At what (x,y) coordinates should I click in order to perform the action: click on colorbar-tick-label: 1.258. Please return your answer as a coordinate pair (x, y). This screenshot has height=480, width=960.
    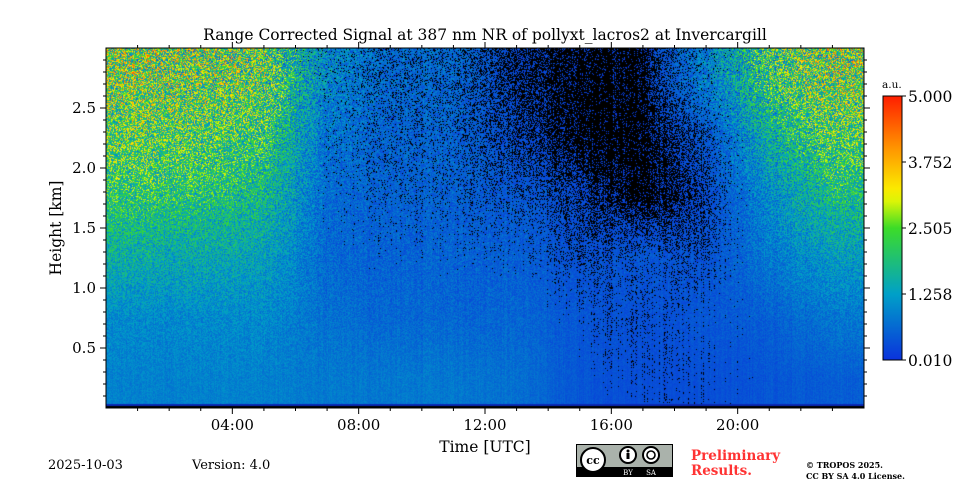
    Looking at the image, I should click on (930, 295).